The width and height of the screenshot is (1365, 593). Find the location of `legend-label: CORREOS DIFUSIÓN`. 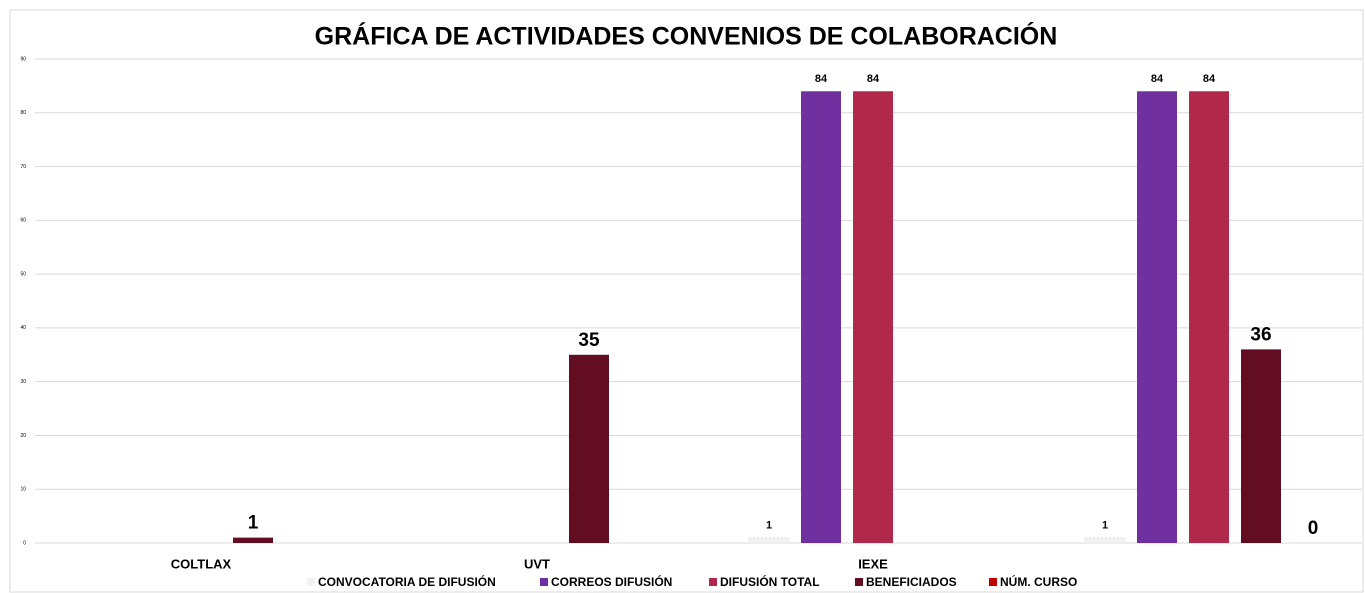

legend-label: CORREOS DIFUSIÓN is located at coordinates (611, 581).